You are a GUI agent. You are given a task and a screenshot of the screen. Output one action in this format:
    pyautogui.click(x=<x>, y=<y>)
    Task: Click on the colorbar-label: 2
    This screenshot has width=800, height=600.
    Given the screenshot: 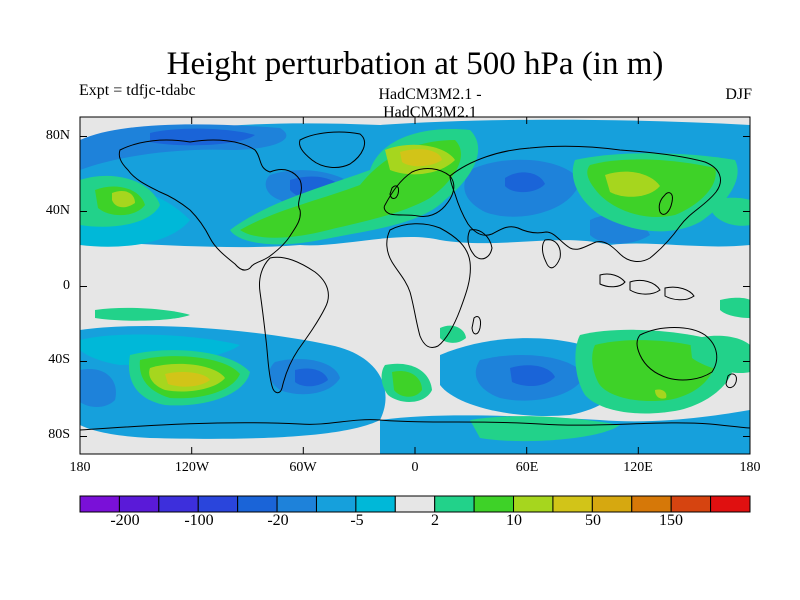 What is the action you would take?
    pyautogui.click(x=435, y=520)
    